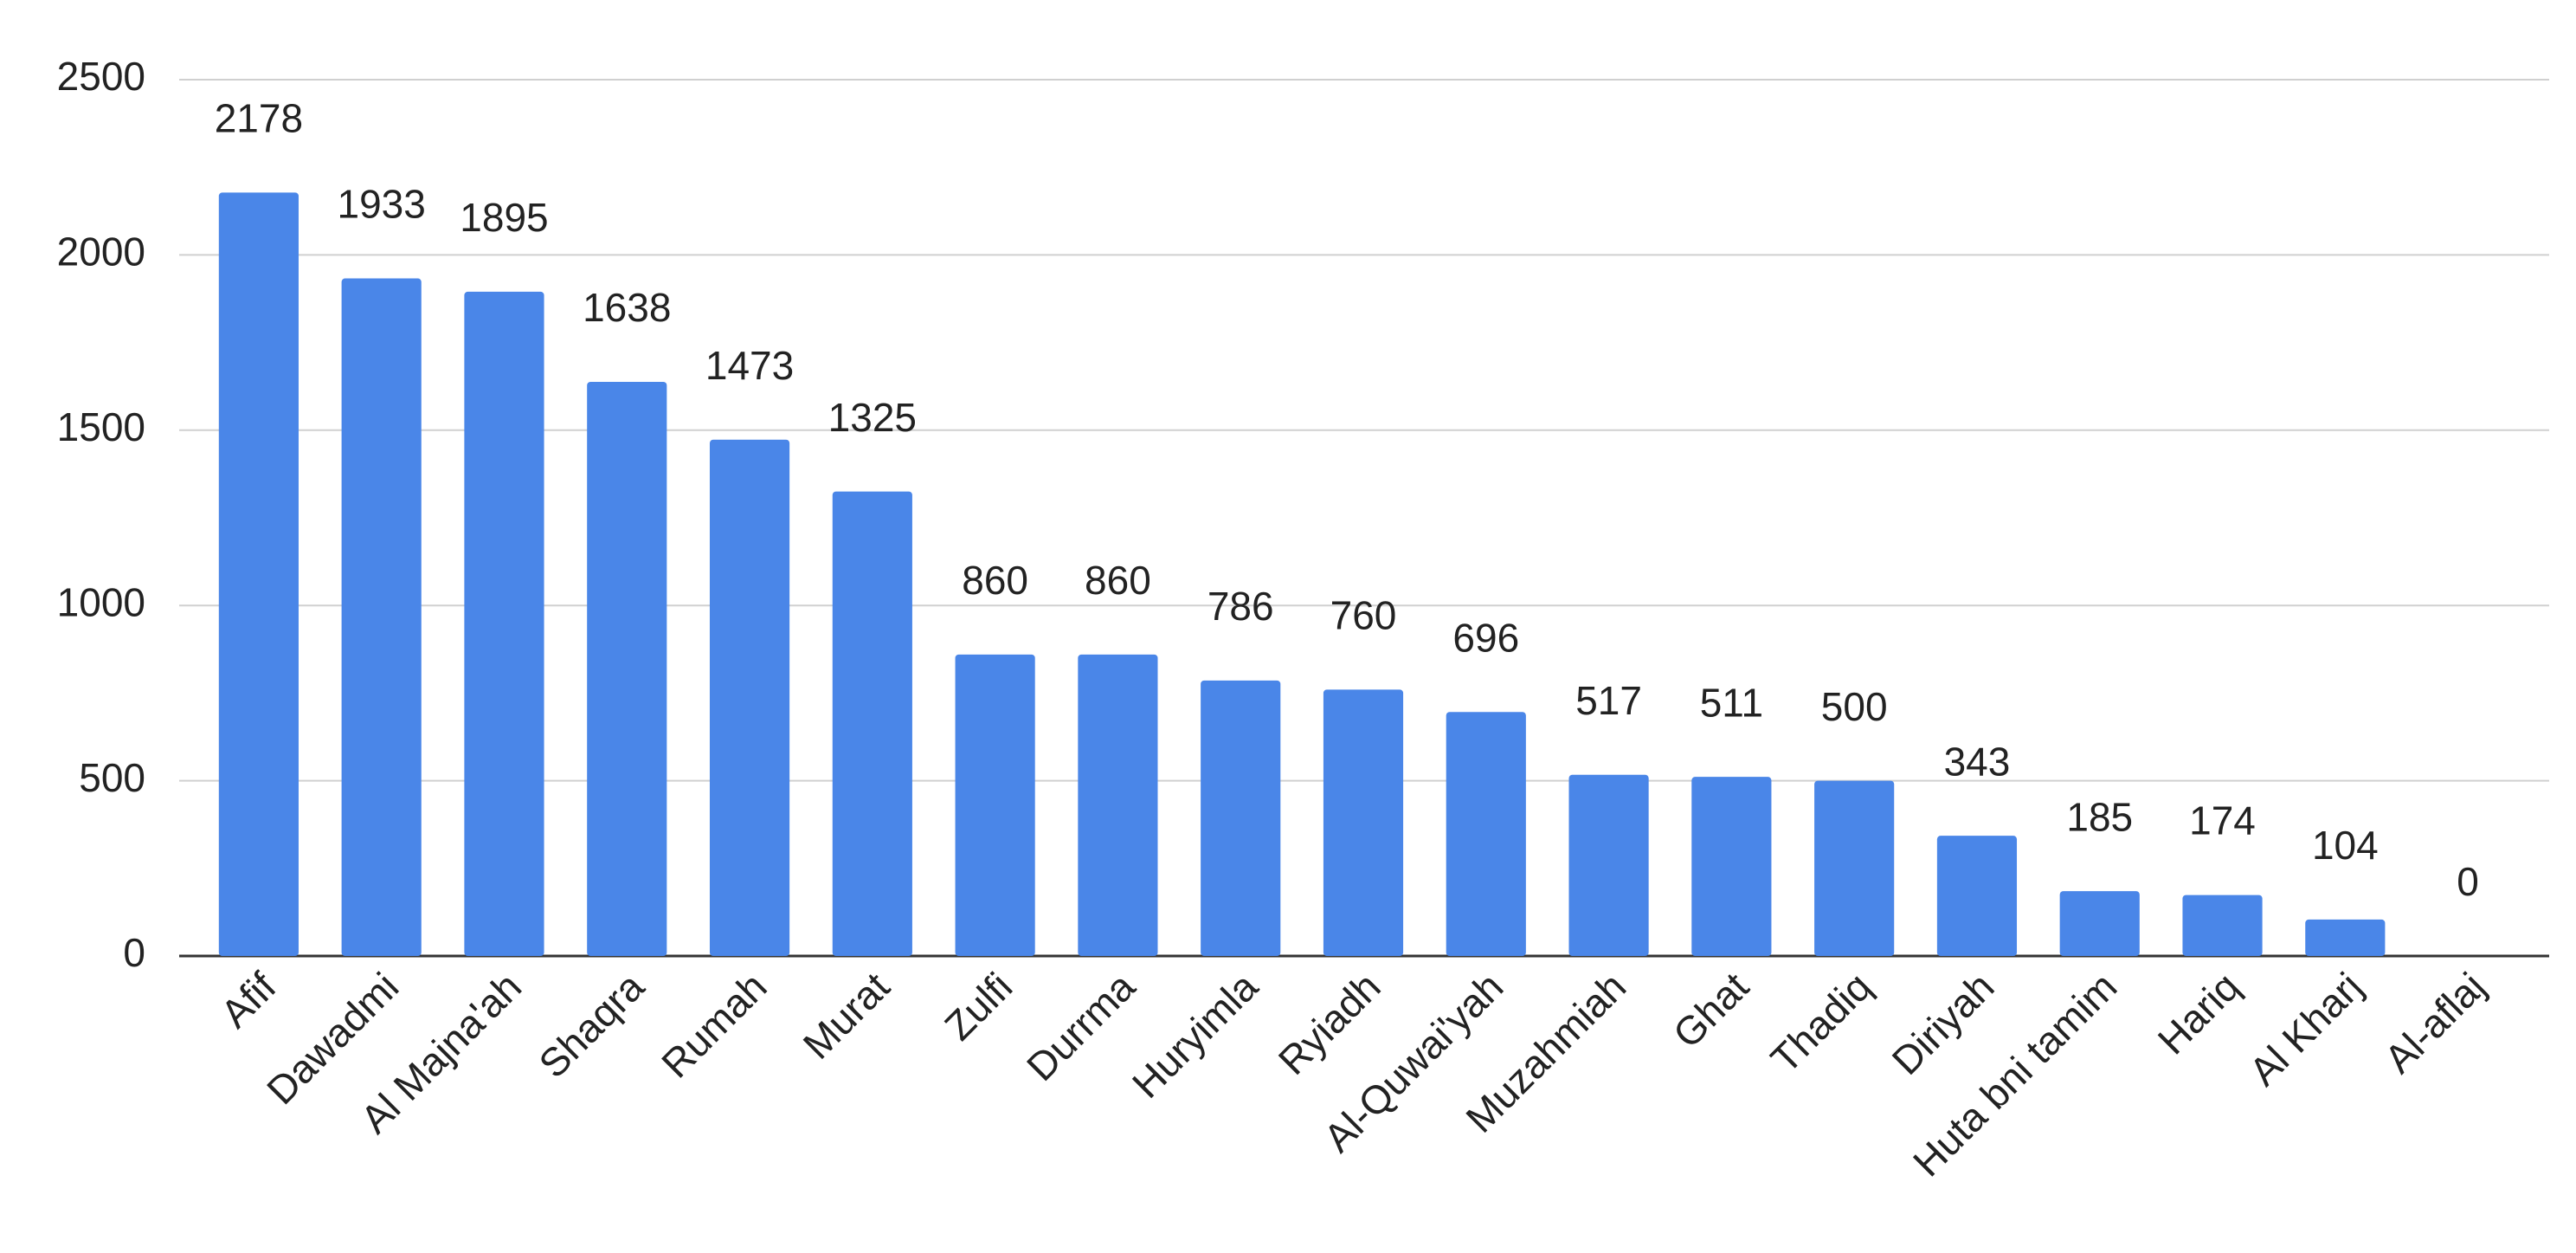 The image size is (2576, 1253). I want to click on x-tick-label: Ghat, so click(1711, 1010).